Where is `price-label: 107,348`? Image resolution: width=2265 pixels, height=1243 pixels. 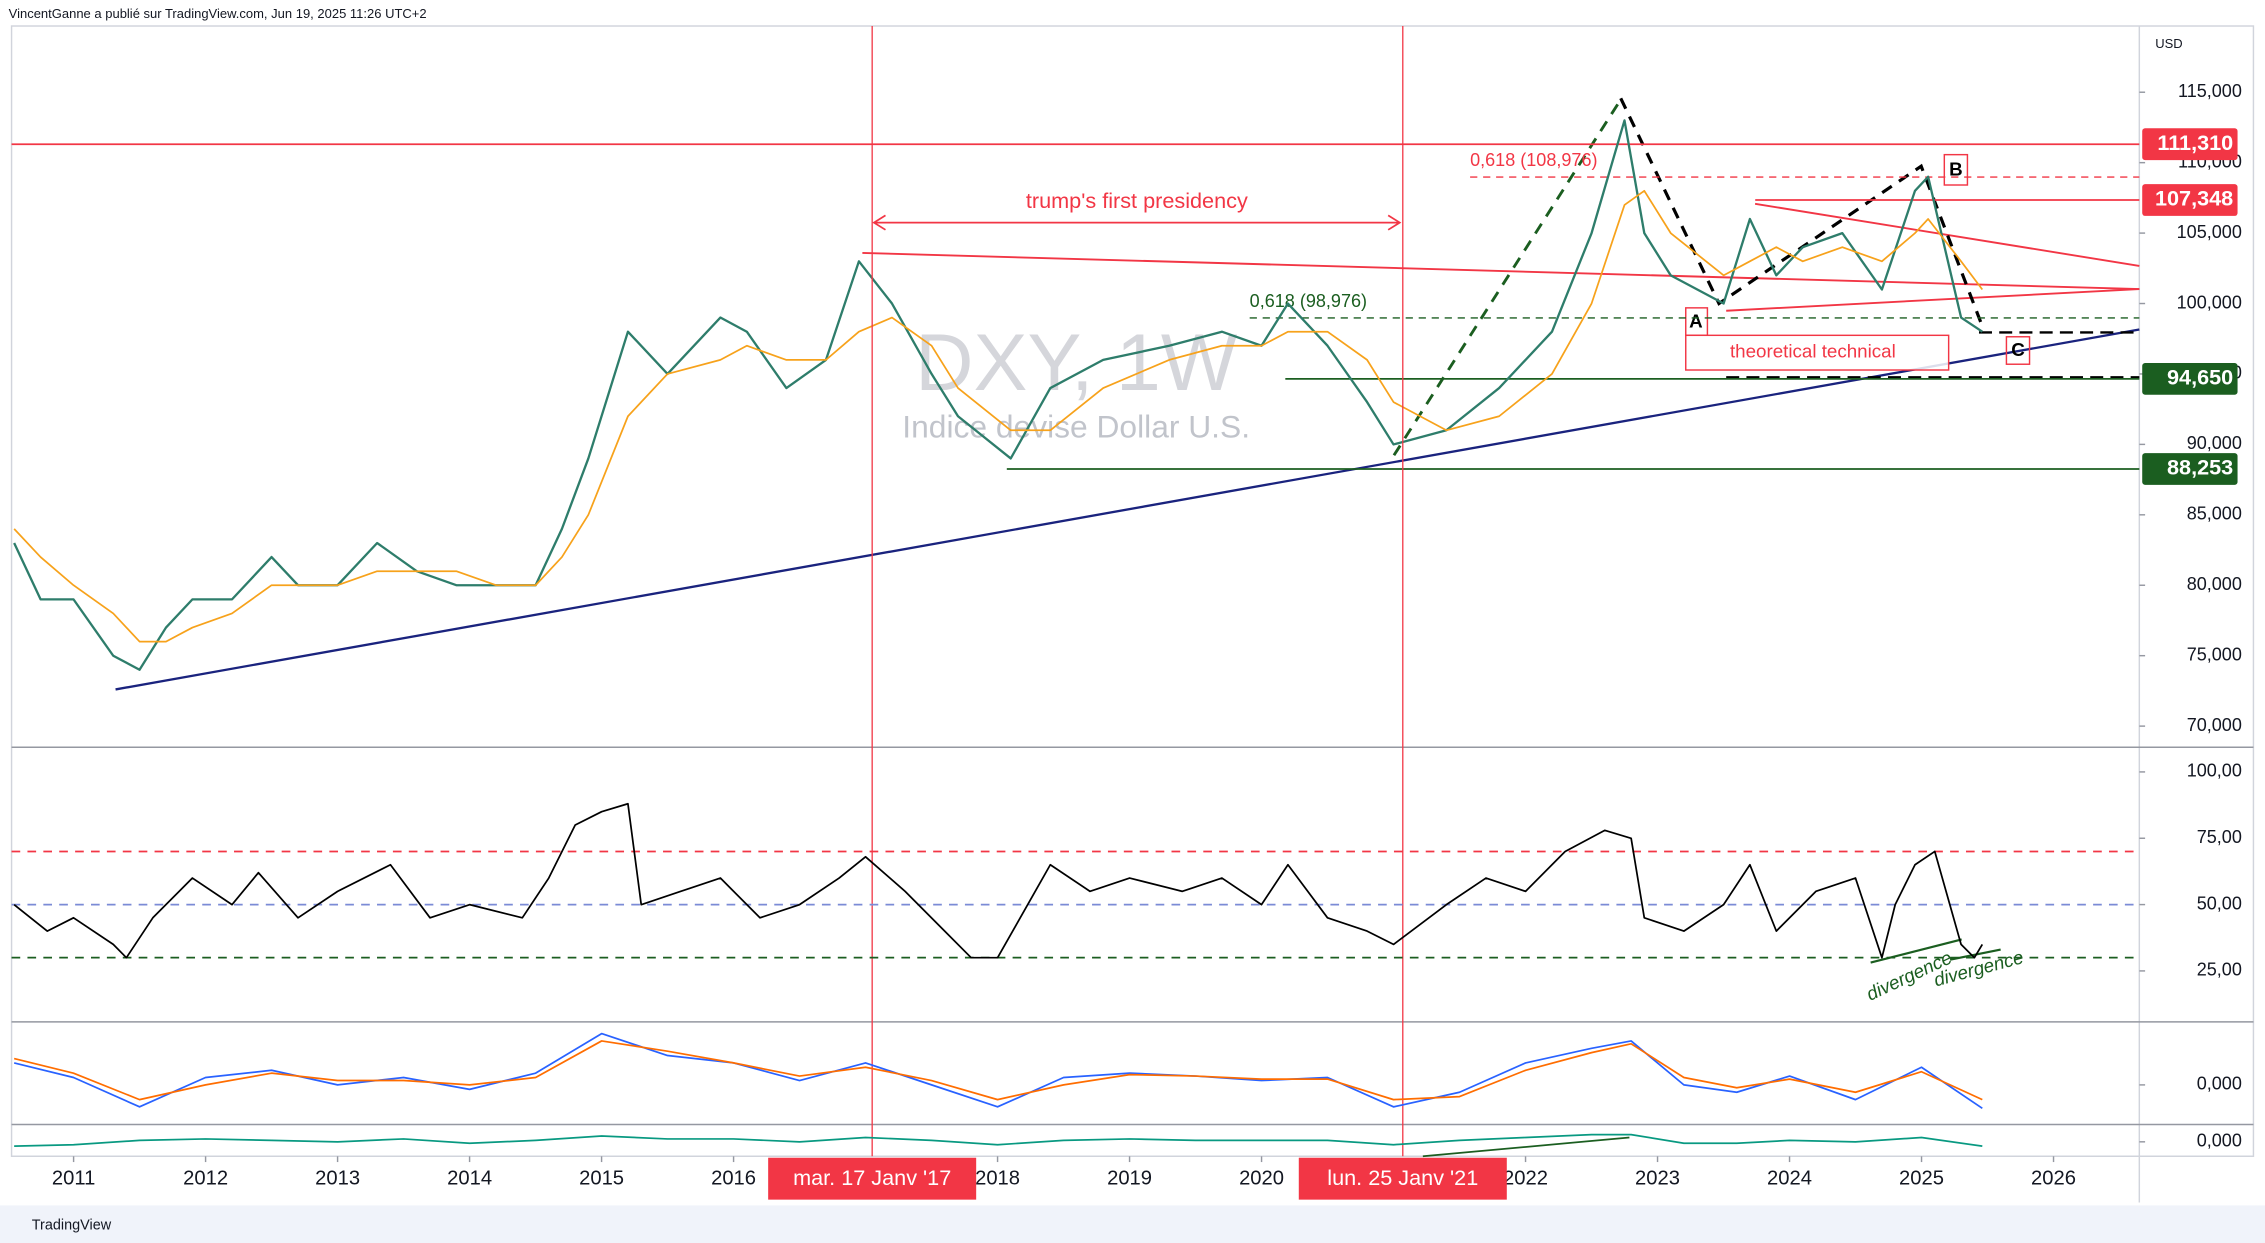
price-label: 107,348 is located at coordinates (2194, 198).